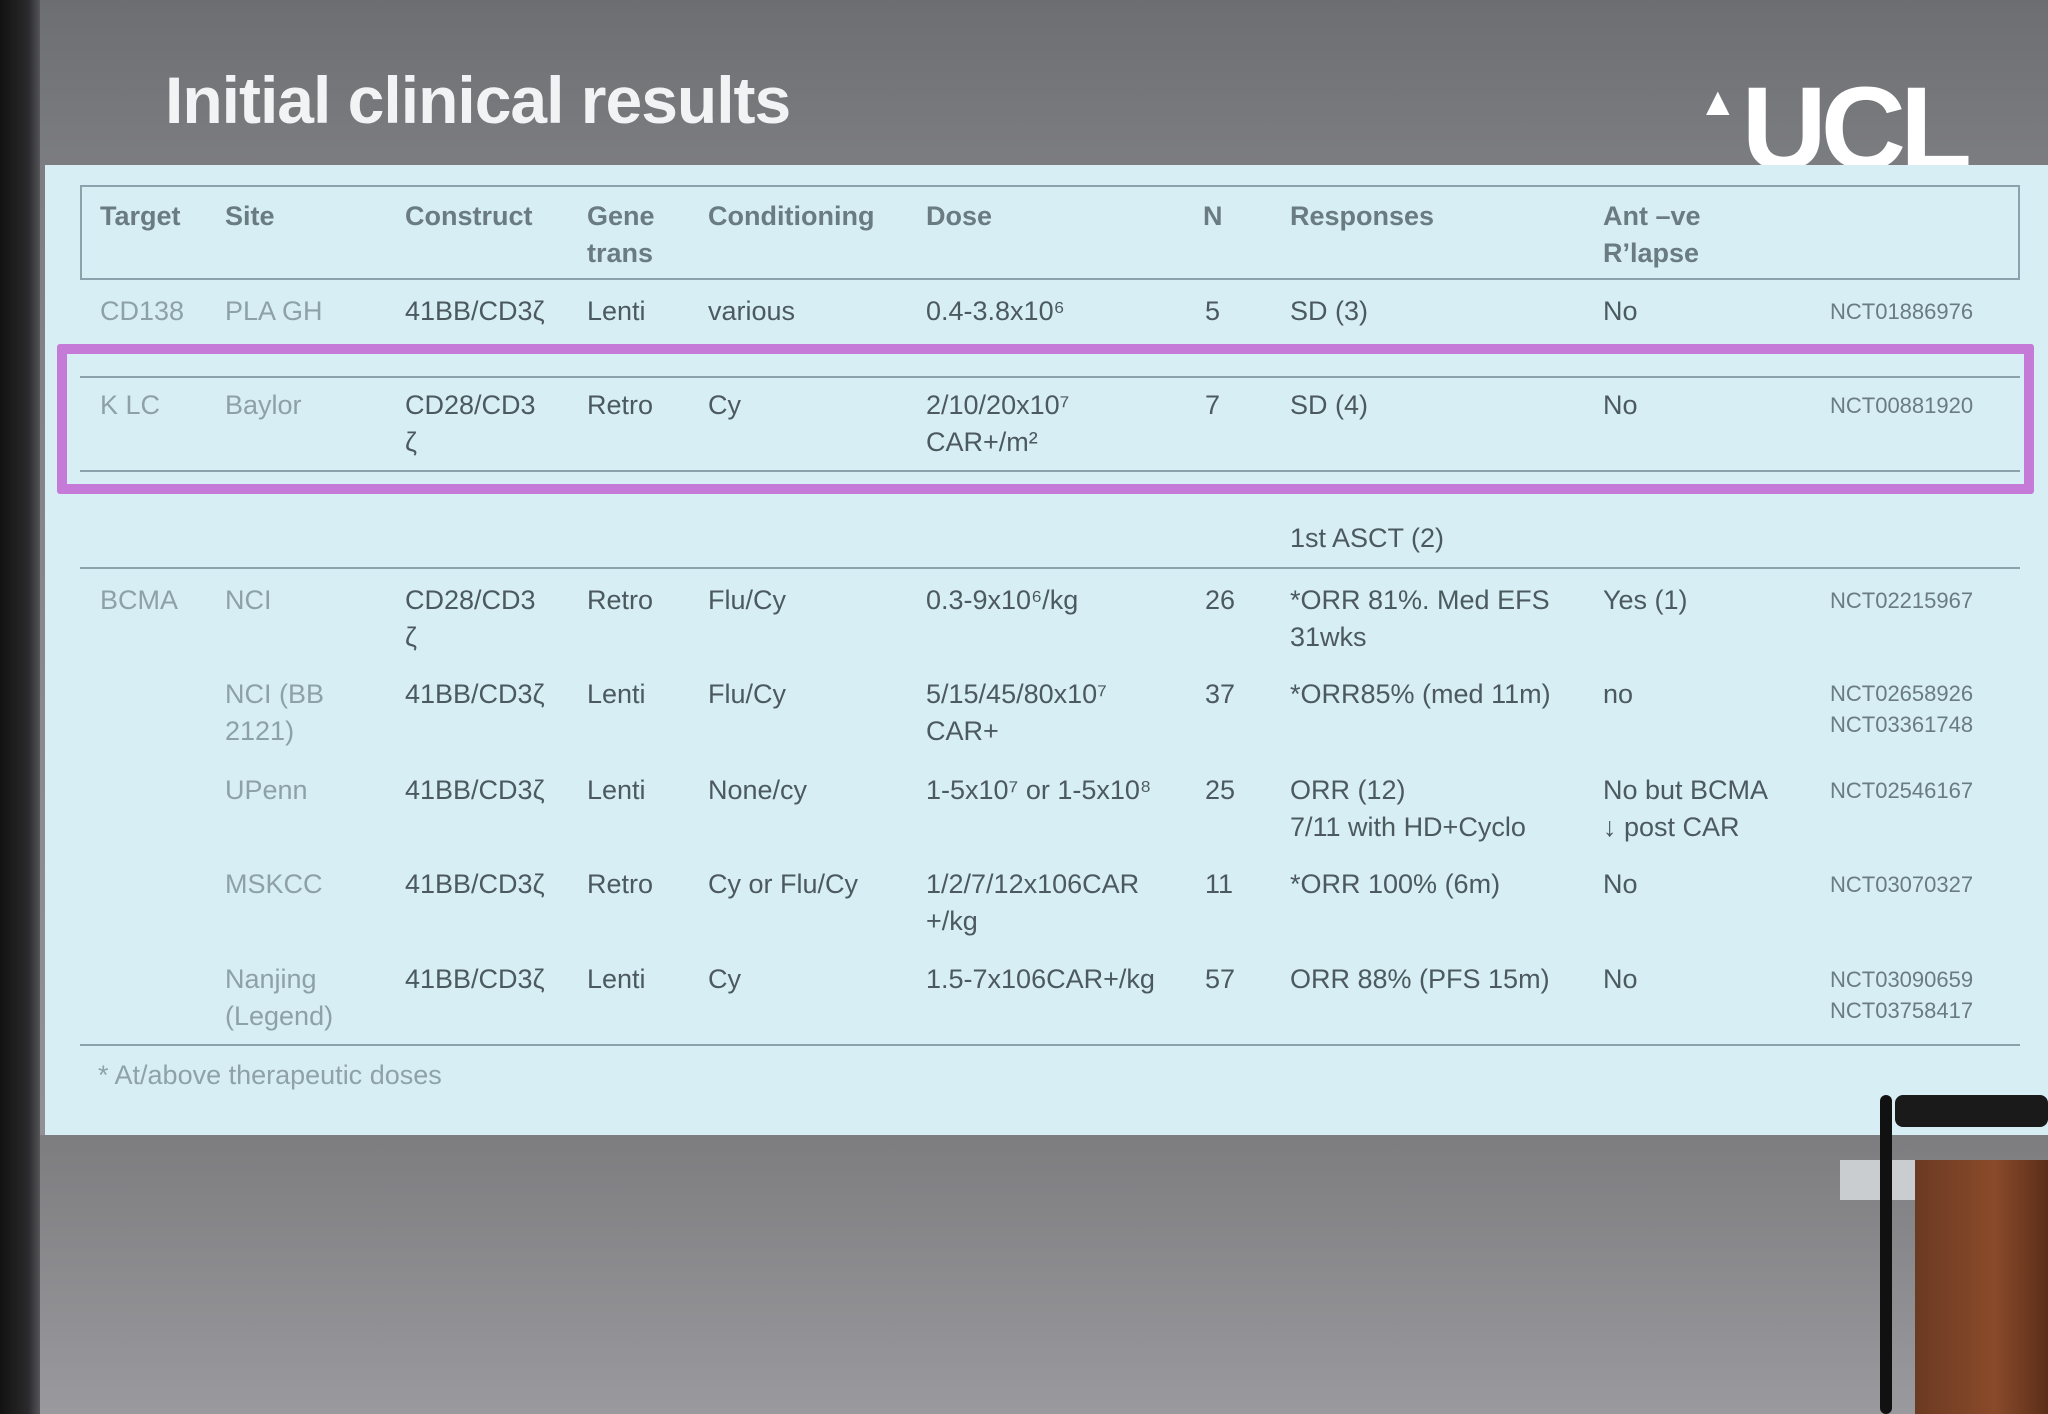 The image size is (2048, 1414). What do you see at coordinates (1971, 1111) in the screenshot?
I see `microphone-icon` at bounding box center [1971, 1111].